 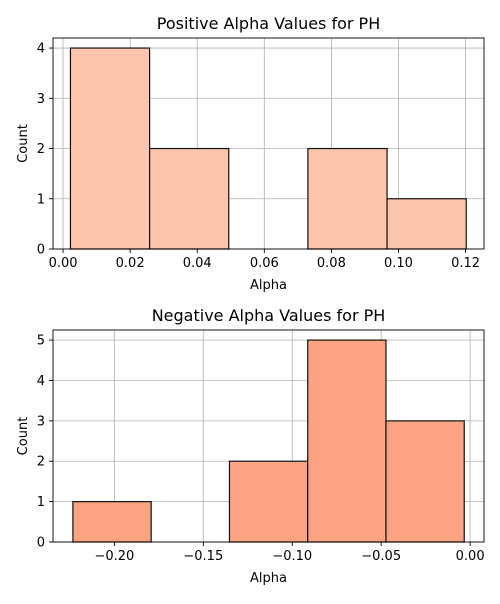 What do you see at coordinates (197, 263) in the screenshot?
I see `x-tick-label: 0.04` at bounding box center [197, 263].